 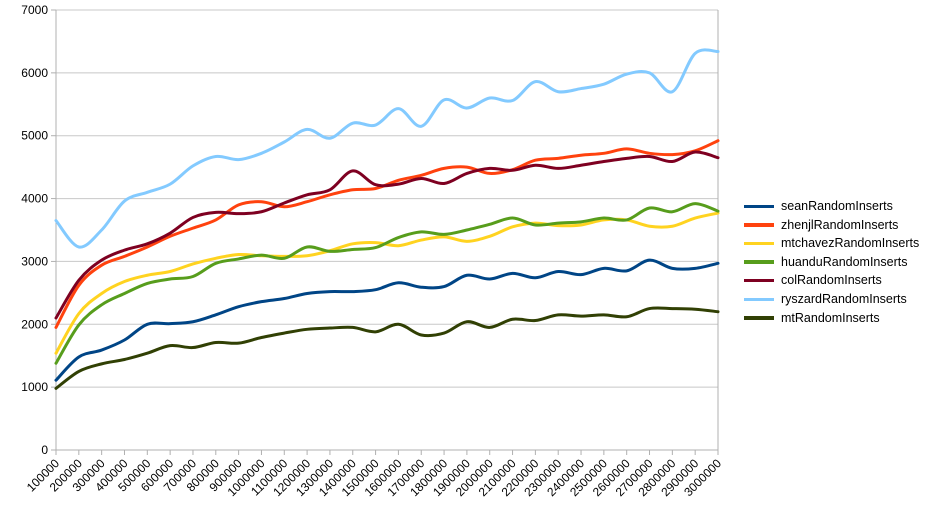 What do you see at coordinates (844, 299) in the screenshot?
I see `legend-label: ryszardRandomInserts` at bounding box center [844, 299].